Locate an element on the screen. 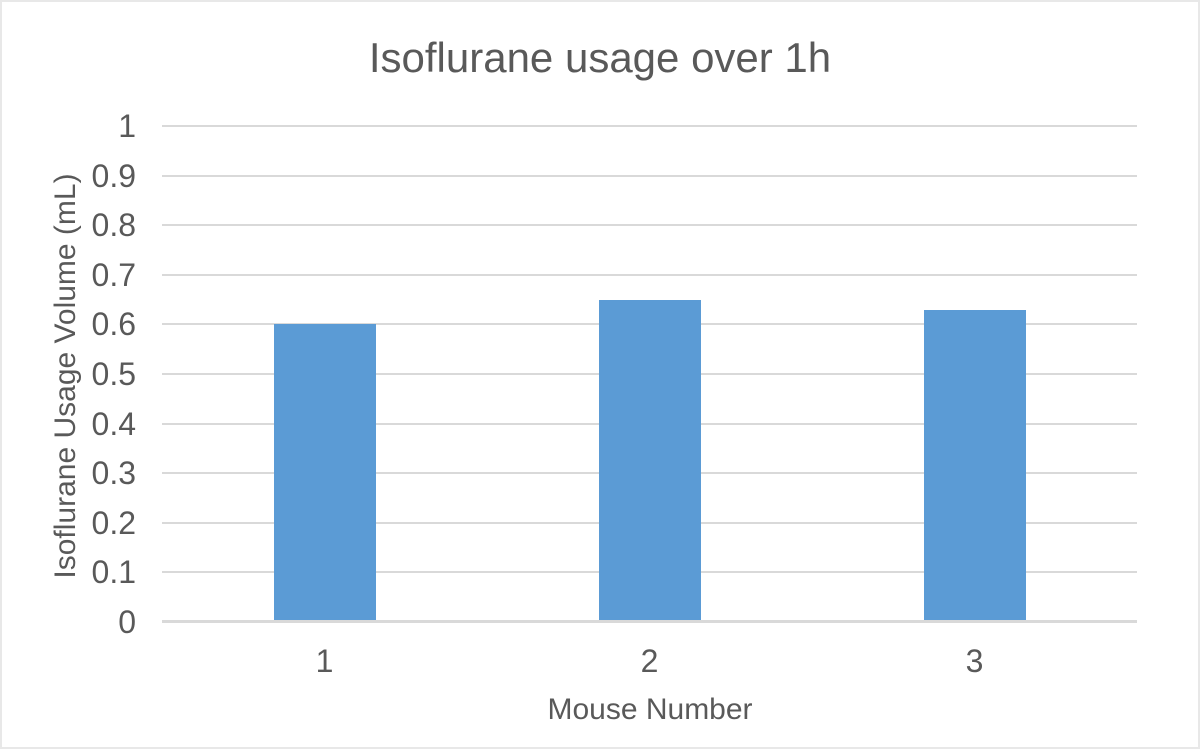 Image resolution: width=1200 pixels, height=749 pixels. y-tick-label-0.9: 0.9 is located at coordinates (113, 175).